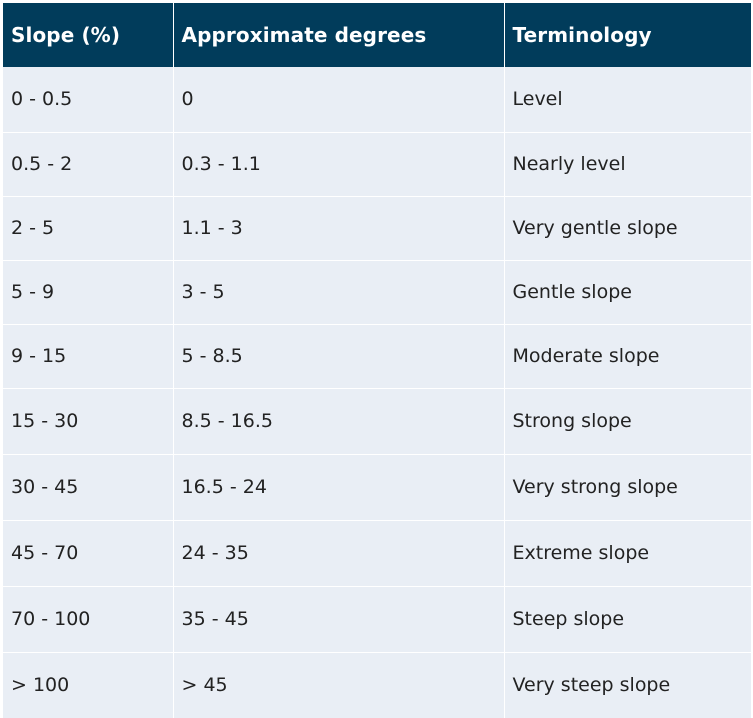 The height and width of the screenshot is (718, 753). I want to click on table-row: 0.5 - 2 0.3 - 1.1 Nearly level, so click(377, 164).